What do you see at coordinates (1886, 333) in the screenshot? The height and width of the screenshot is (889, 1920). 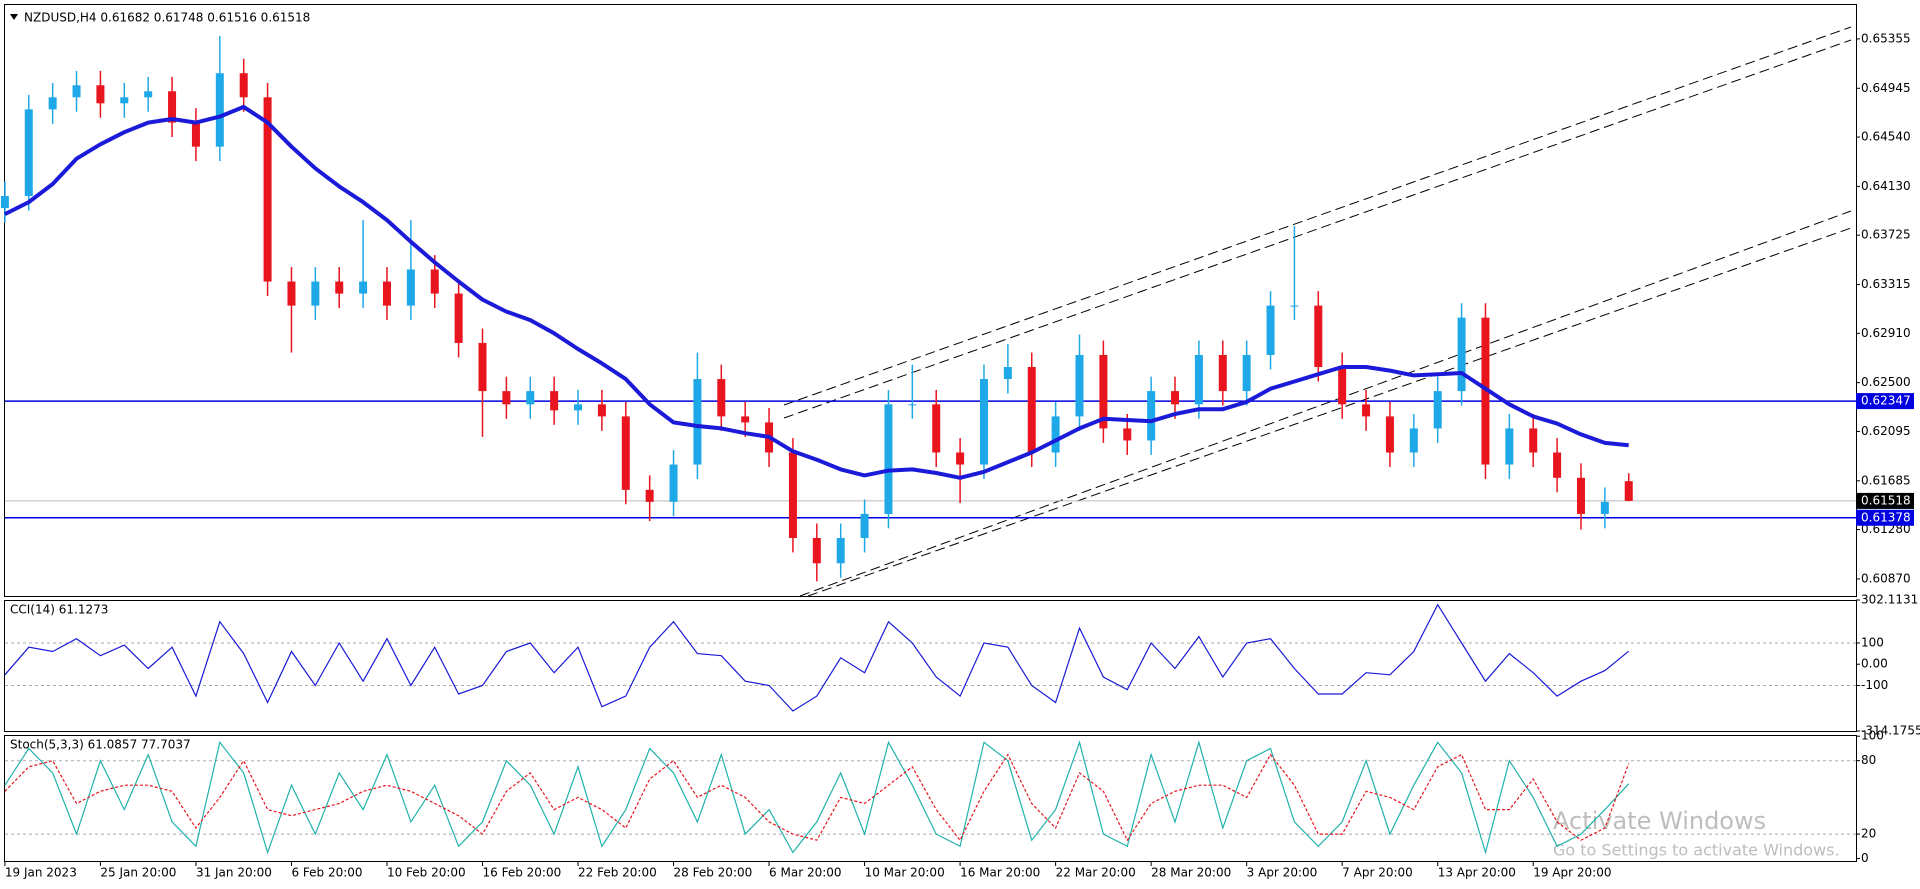 I see `y-tick-label: 0.62910` at bounding box center [1886, 333].